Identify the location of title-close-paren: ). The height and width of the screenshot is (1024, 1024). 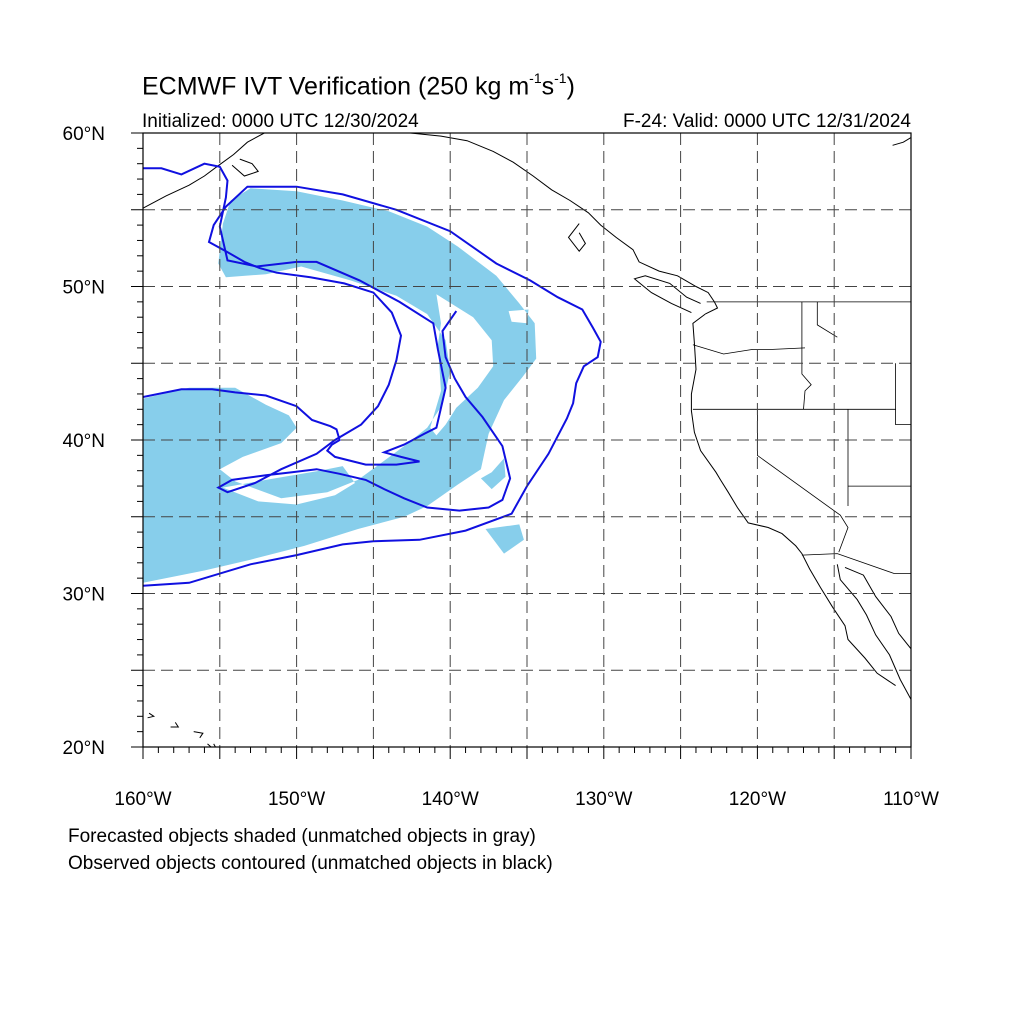
(570, 86).